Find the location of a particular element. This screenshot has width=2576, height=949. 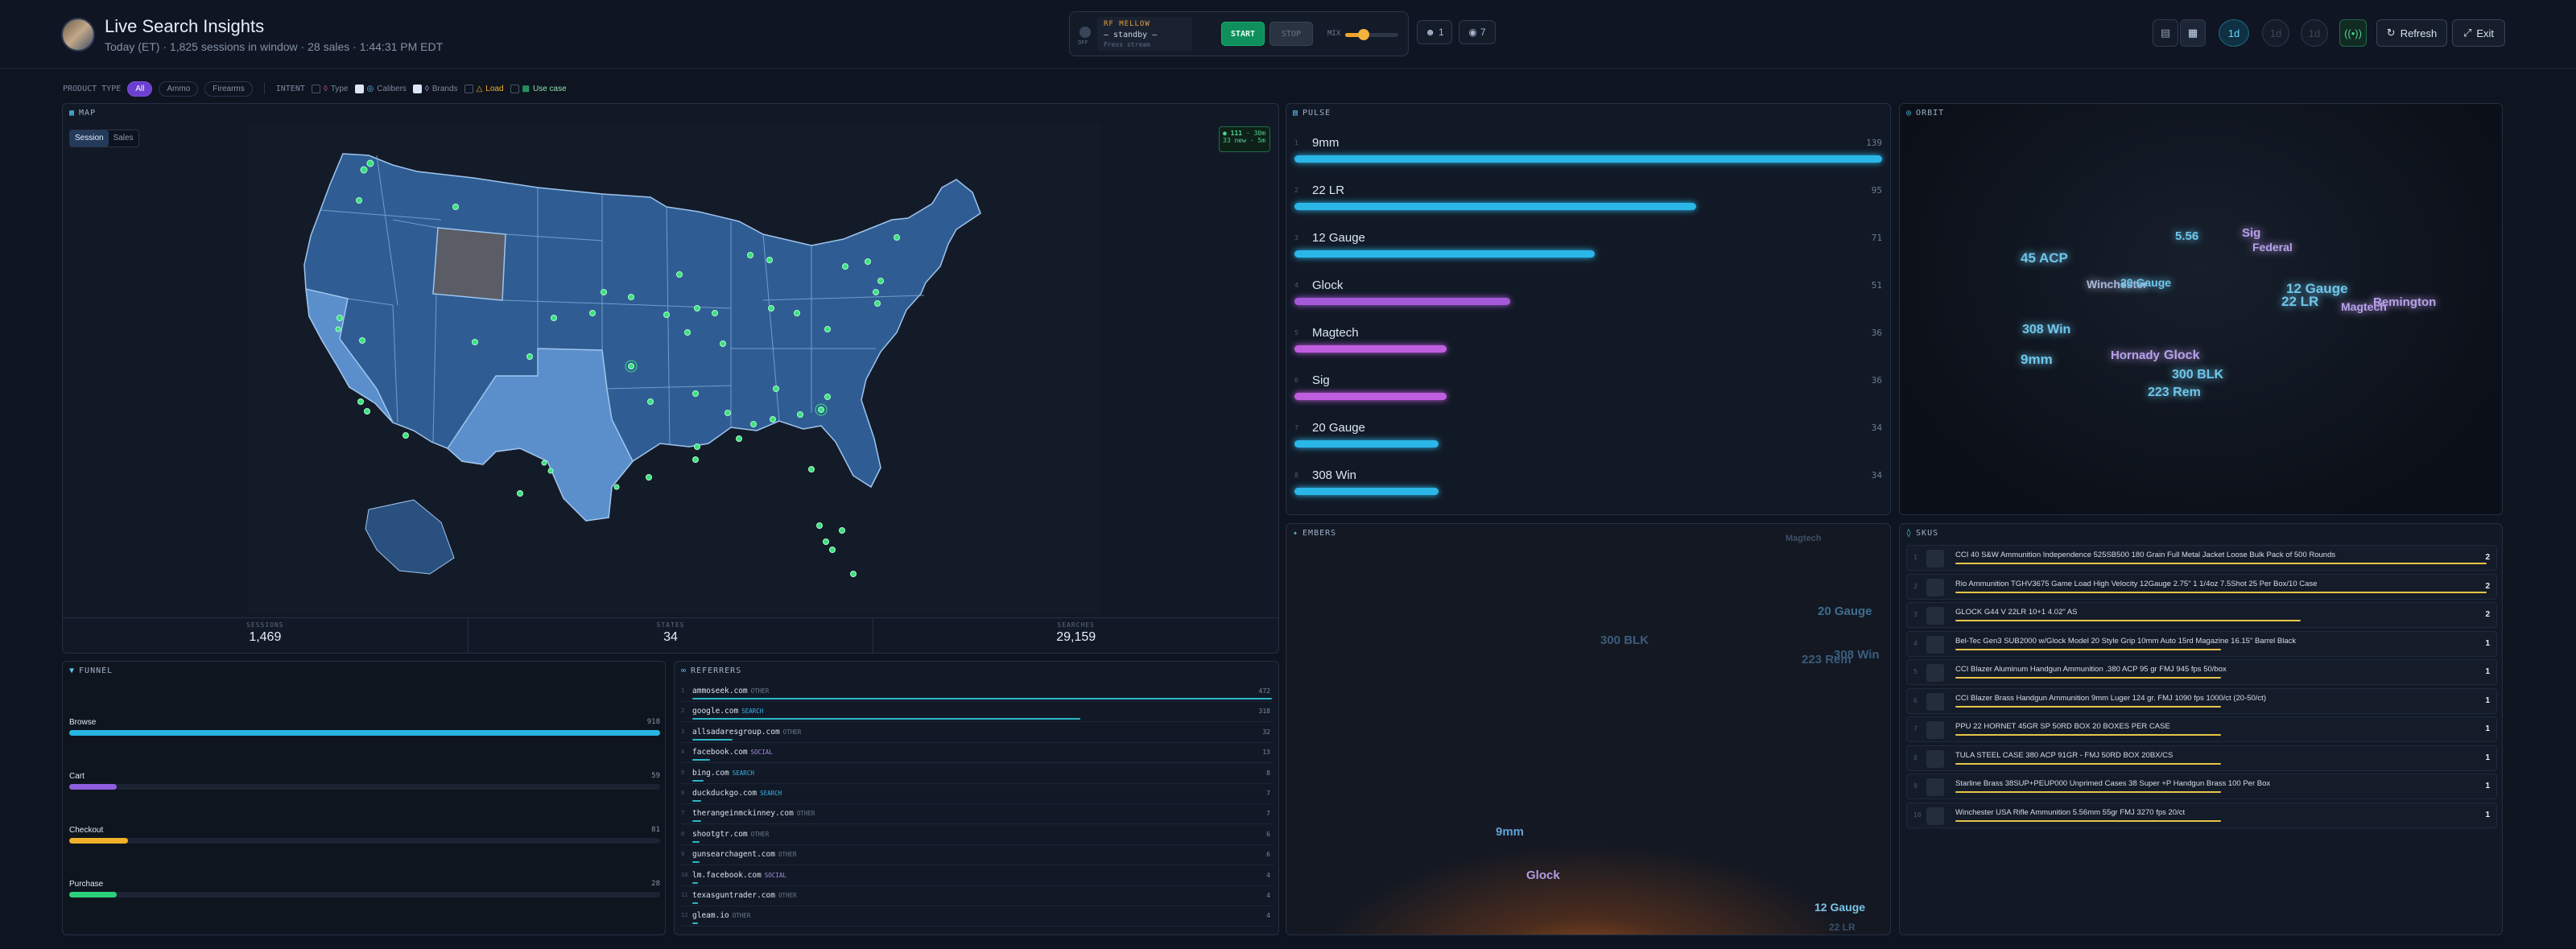

intent-type-checkbox: ◊ Type is located at coordinates (330, 88).